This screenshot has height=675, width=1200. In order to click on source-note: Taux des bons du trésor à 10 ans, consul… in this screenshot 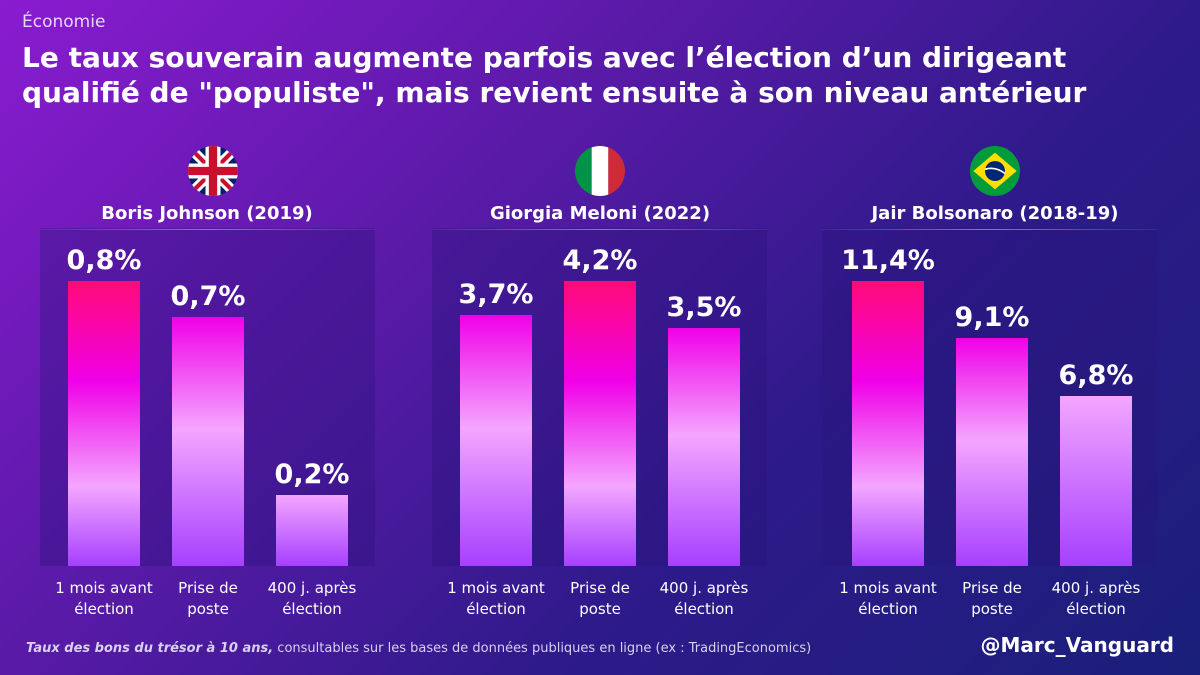, I will do `click(418, 648)`.